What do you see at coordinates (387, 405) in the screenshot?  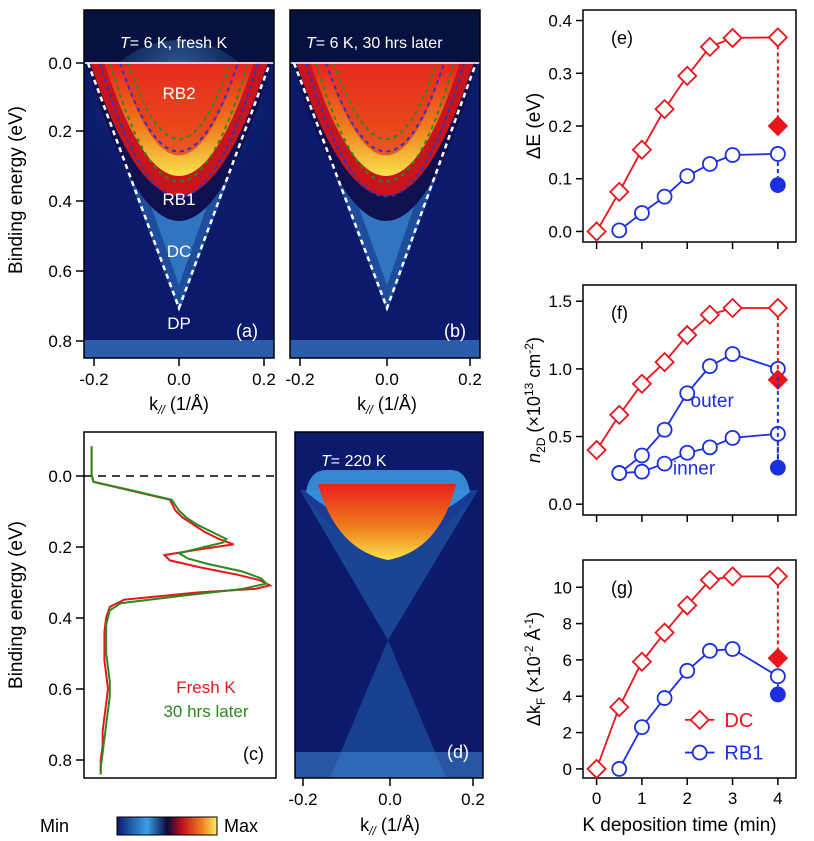 I see `panel-b-x-label: k// (1/Å)` at bounding box center [387, 405].